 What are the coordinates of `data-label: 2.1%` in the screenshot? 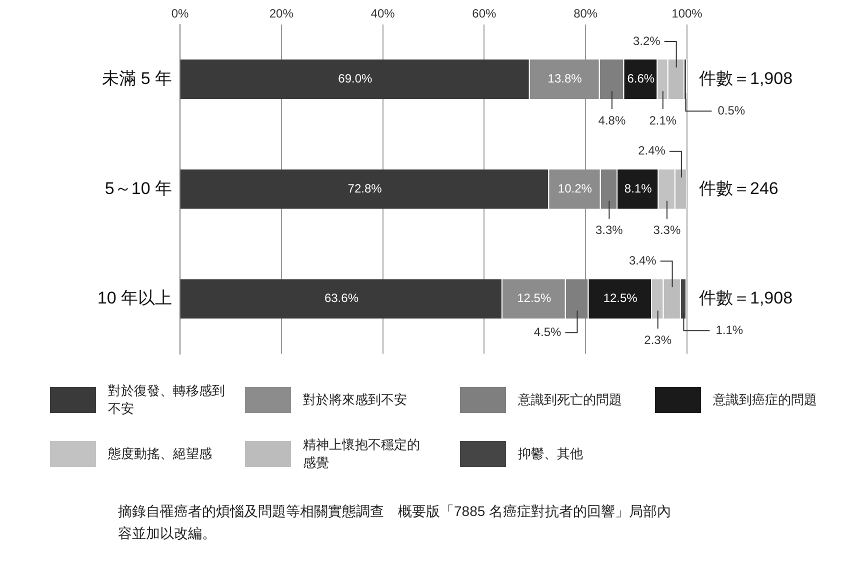 It's located at (663, 120).